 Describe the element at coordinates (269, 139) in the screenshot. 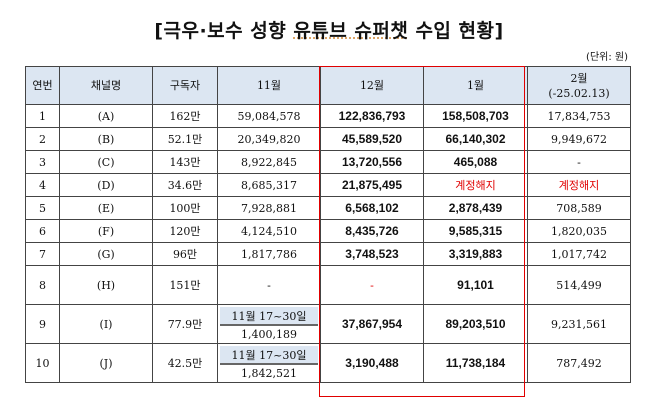

I see `nov-value: 20,349,820` at that location.